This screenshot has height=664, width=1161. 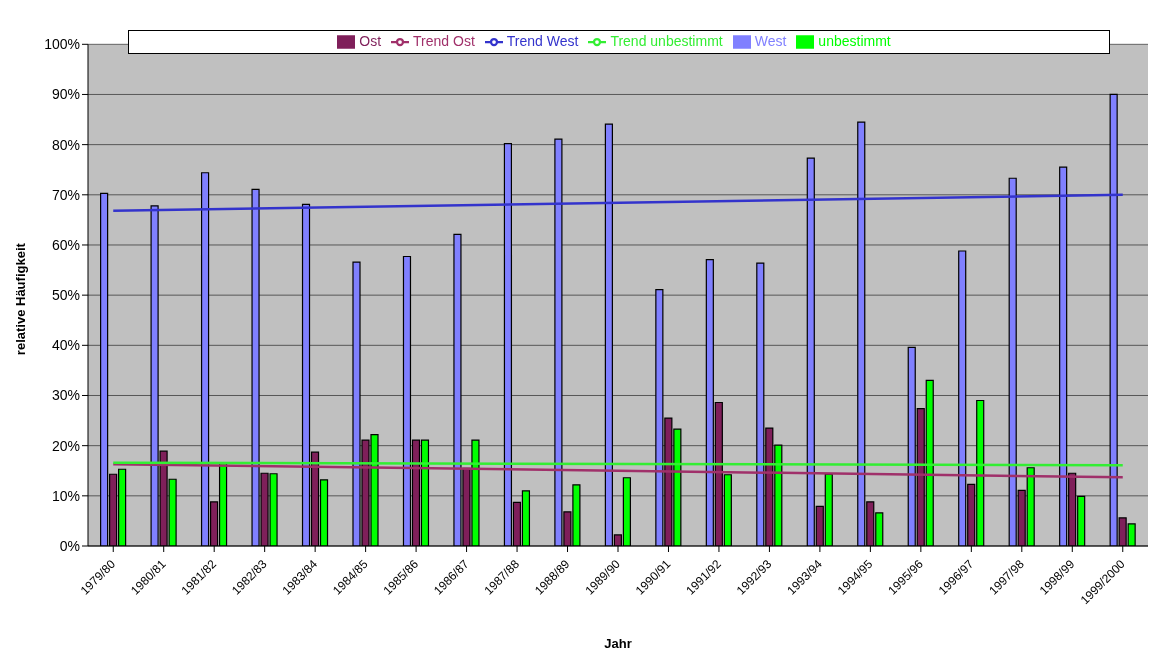 What do you see at coordinates (65, 345) in the screenshot?
I see `y-tick-label: 40%` at bounding box center [65, 345].